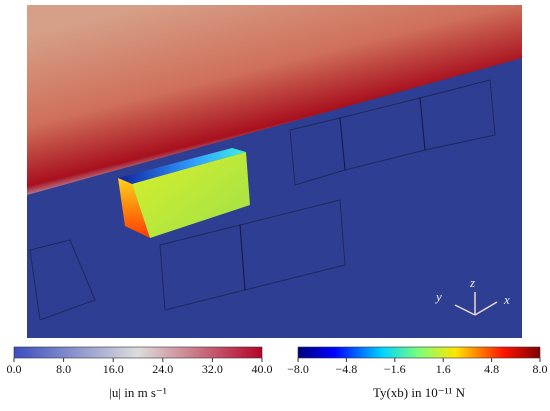 Image resolution: width=550 pixels, height=411 pixels. What do you see at coordinates (506, 299) in the screenshot?
I see `axis-label: x` at bounding box center [506, 299].